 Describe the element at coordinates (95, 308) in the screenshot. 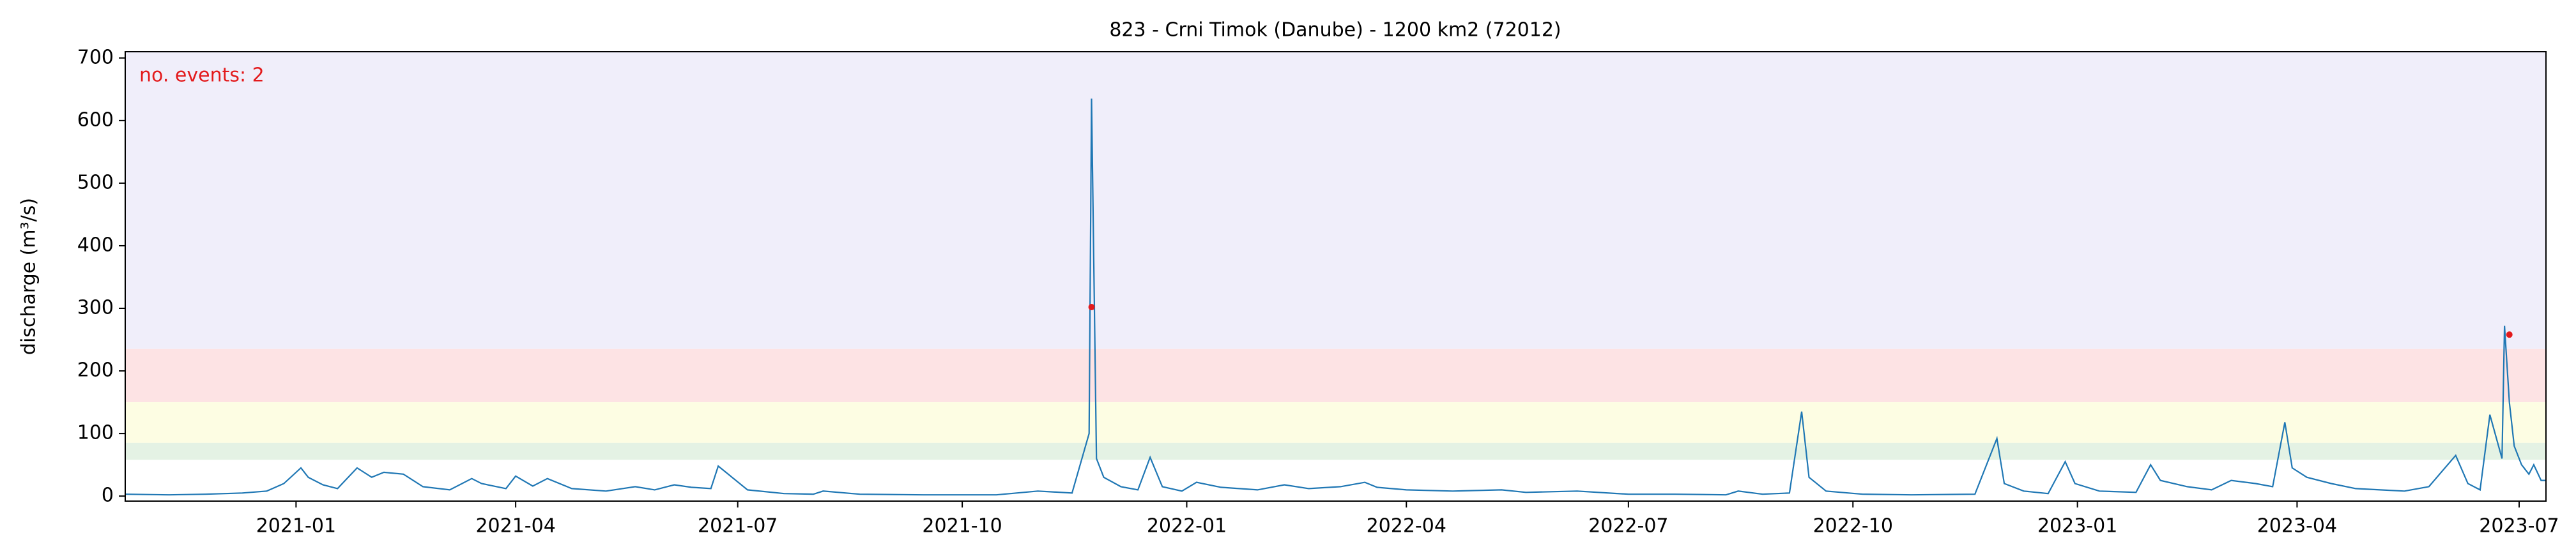

I see `y-tick-label: 300` at that location.